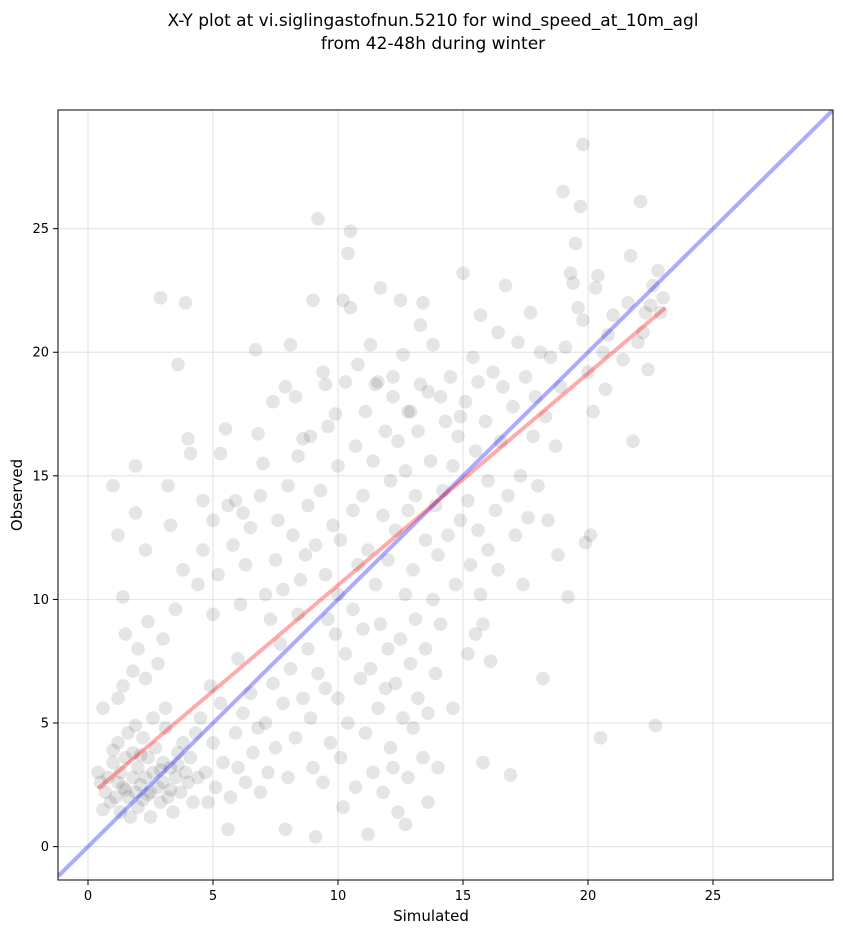 The height and width of the screenshot is (934, 843). What do you see at coordinates (213, 896) in the screenshot?
I see `x-tick-label: 5` at bounding box center [213, 896].